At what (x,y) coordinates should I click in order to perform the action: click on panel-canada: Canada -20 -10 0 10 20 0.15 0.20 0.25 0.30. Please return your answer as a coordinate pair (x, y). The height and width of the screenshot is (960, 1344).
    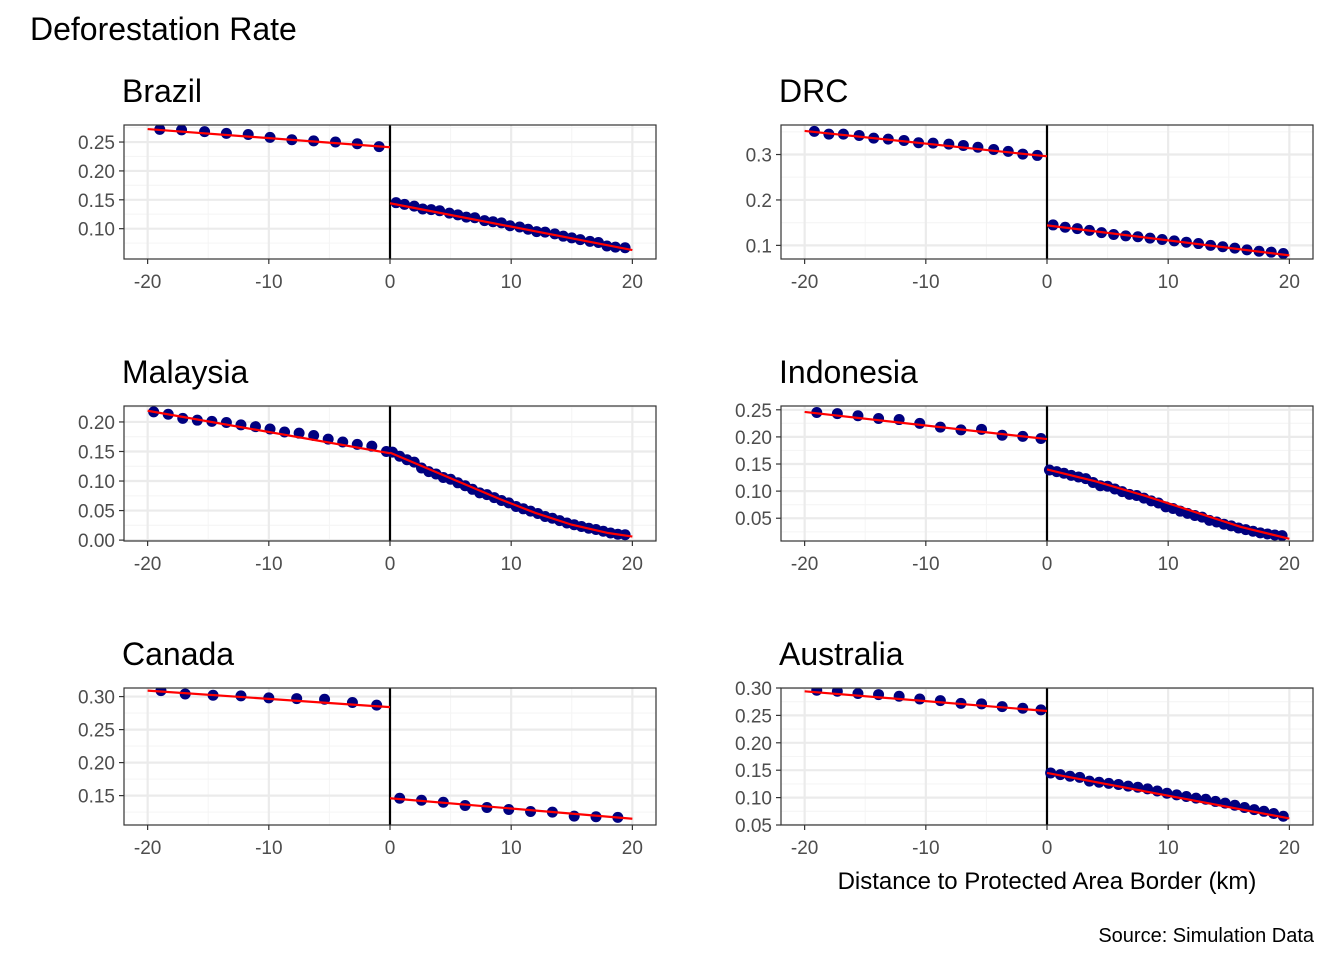
    Looking at the image, I should click on (367, 747).